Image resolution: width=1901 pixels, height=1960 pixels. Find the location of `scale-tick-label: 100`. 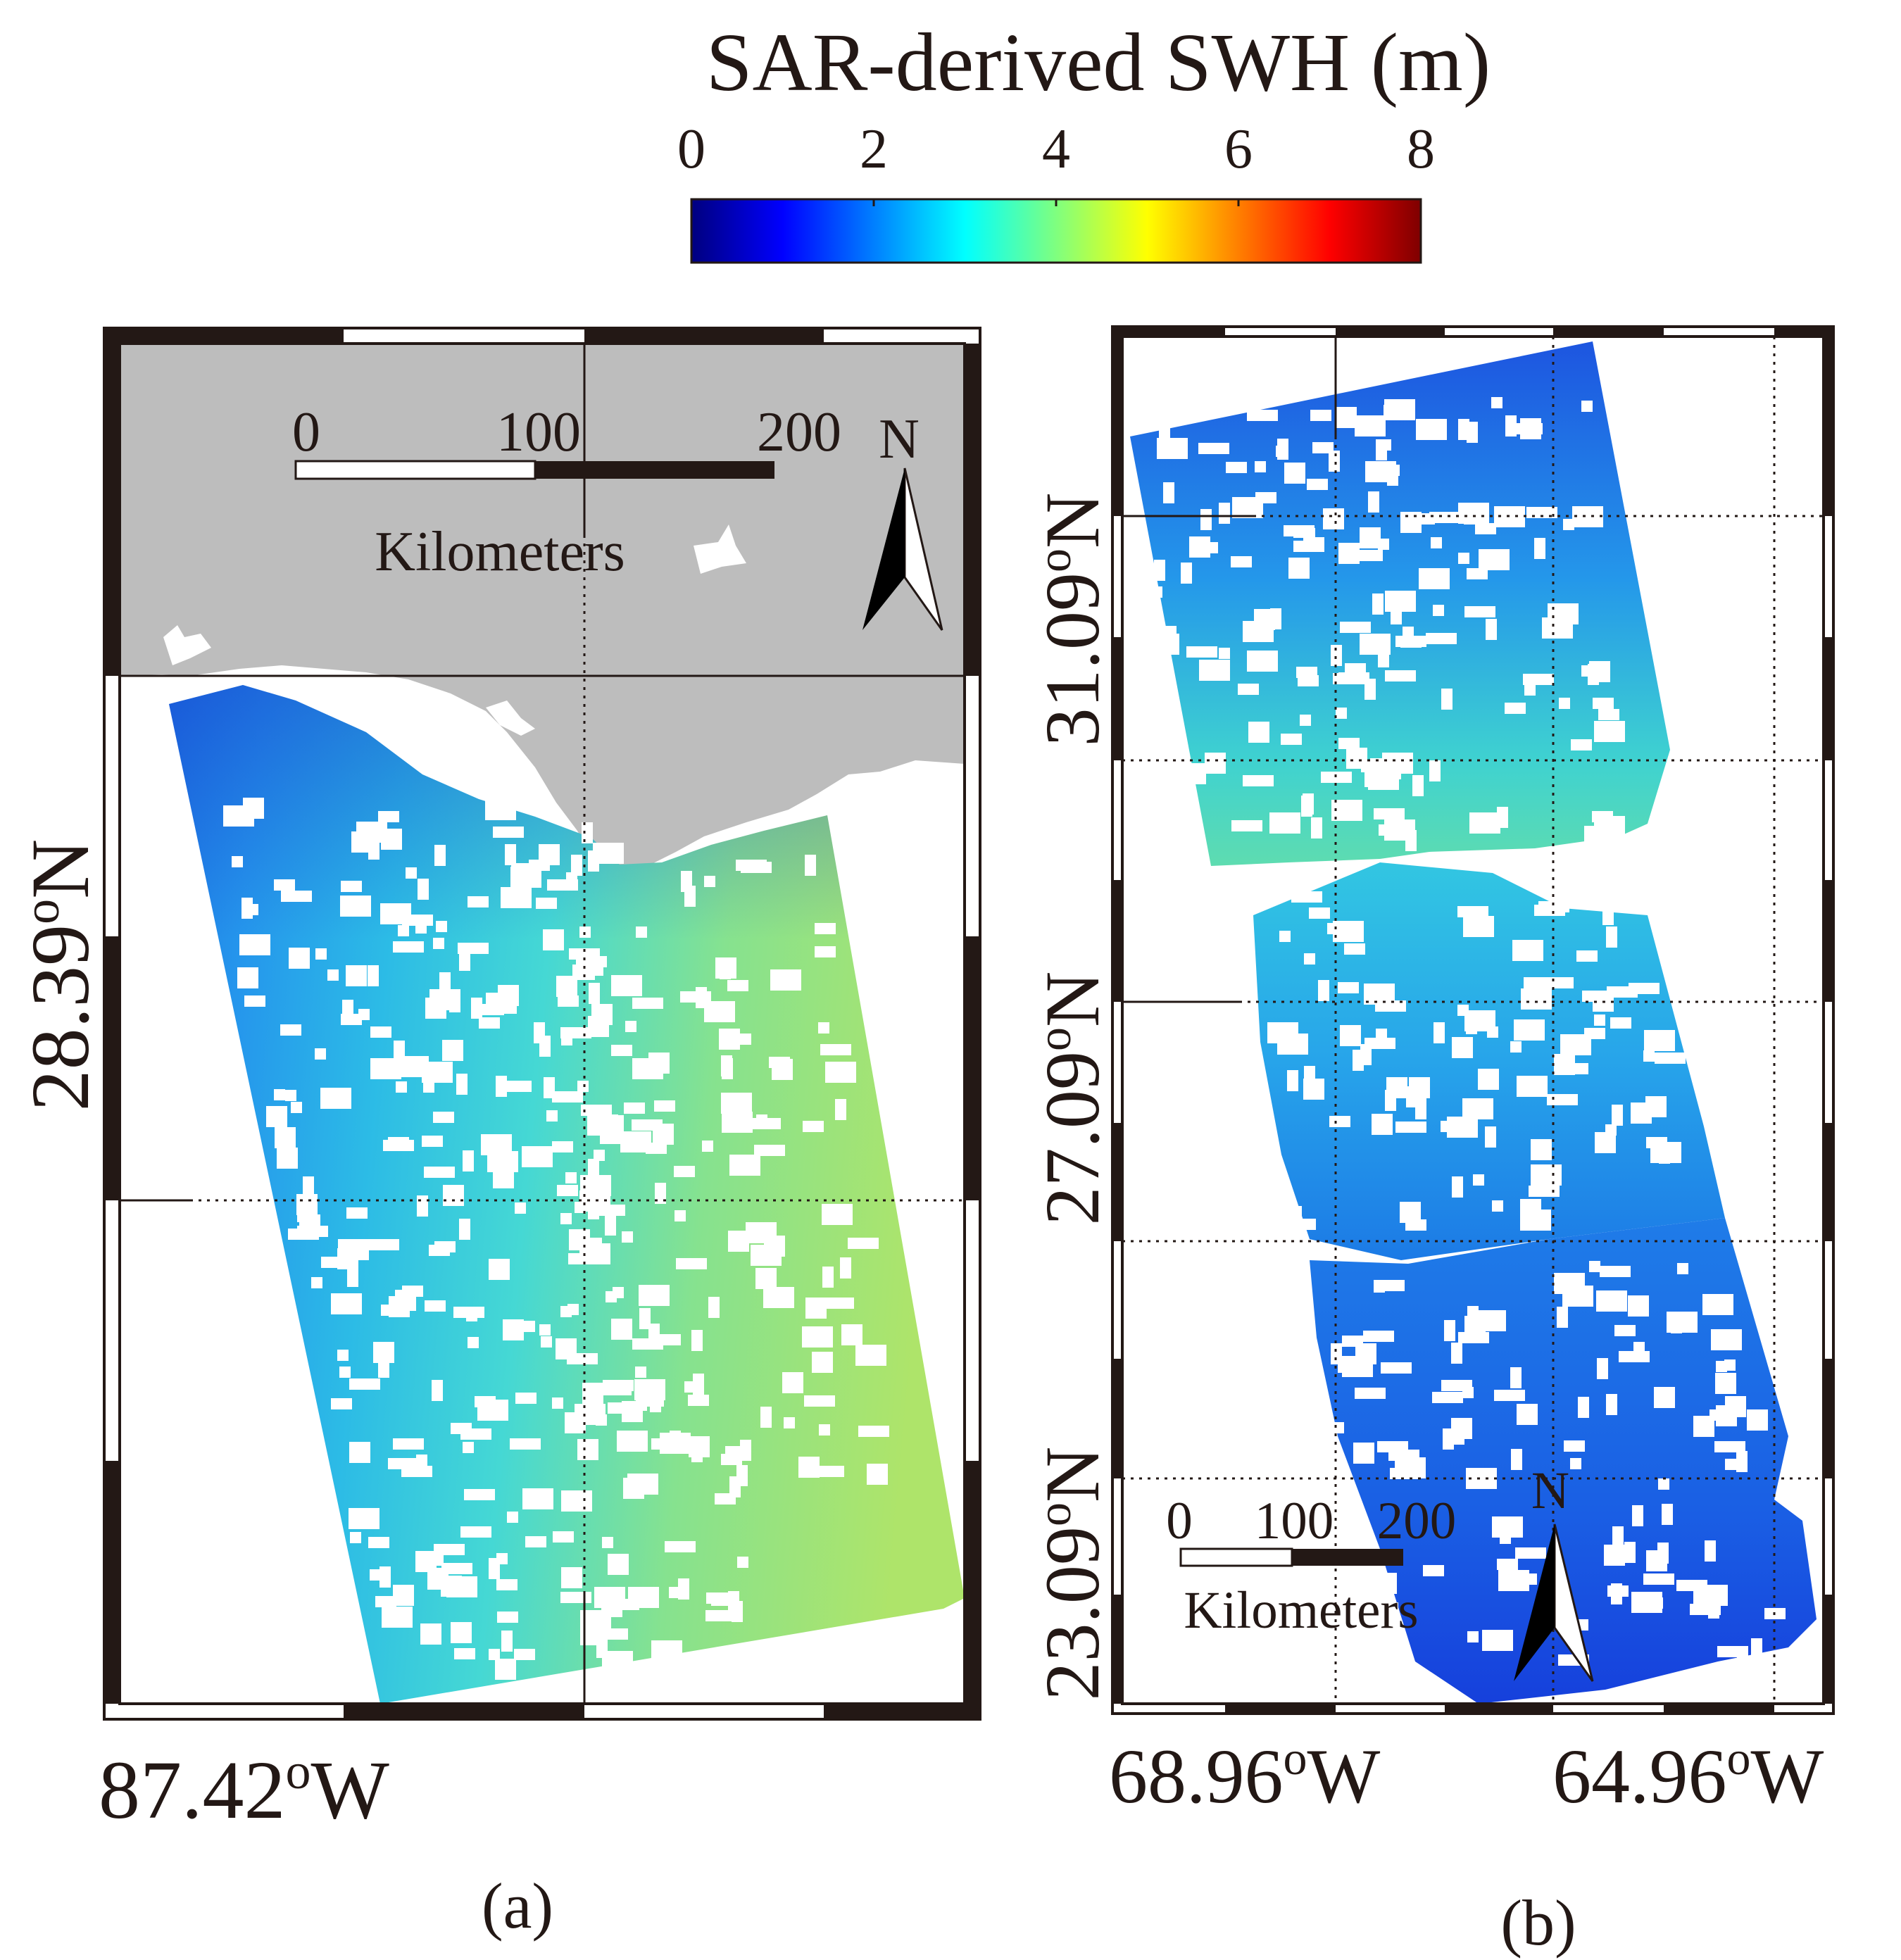

scale-tick-label: 100 is located at coordinates (1294, 1521).